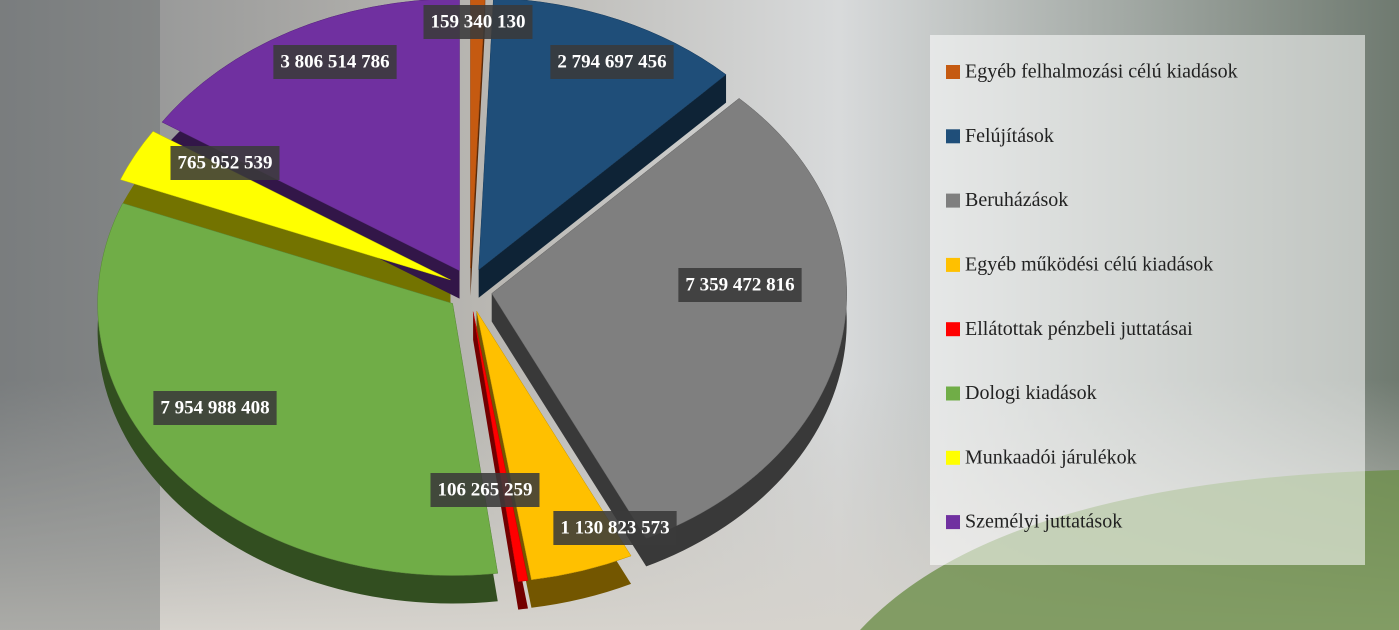 Image resolution: width=1399 pixels, height=630 pixels. What do you see at coordinates (1079, 329) in the screenshot?
I see `legend-label: Ellátottak pénzbeli juttatásai` at bounding box center [1079, 329].